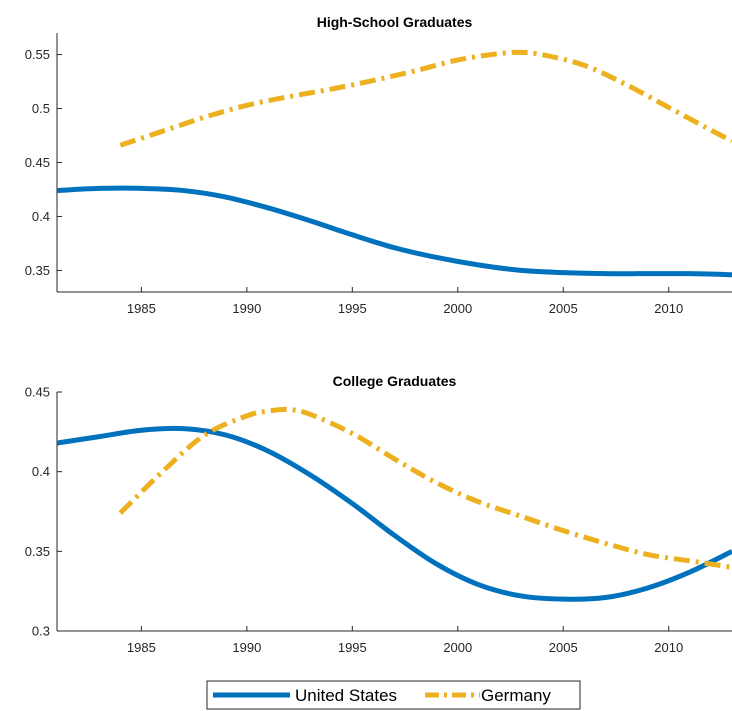  What do you see at coordinates (457, 647) in the screenshot?
I see `college-graduates-x-tick-label: 2000` at bounding box center [457, 647].